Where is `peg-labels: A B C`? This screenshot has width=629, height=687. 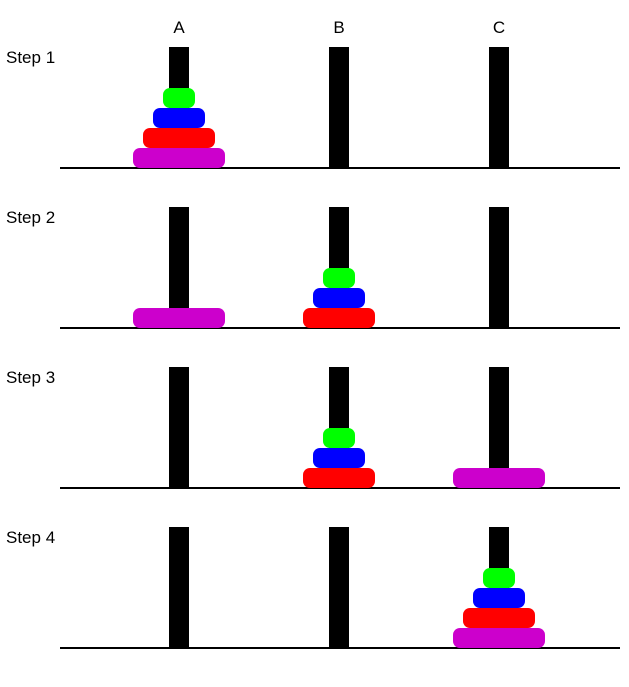
peg-labels: A B C is located at coordinates (339, 27).